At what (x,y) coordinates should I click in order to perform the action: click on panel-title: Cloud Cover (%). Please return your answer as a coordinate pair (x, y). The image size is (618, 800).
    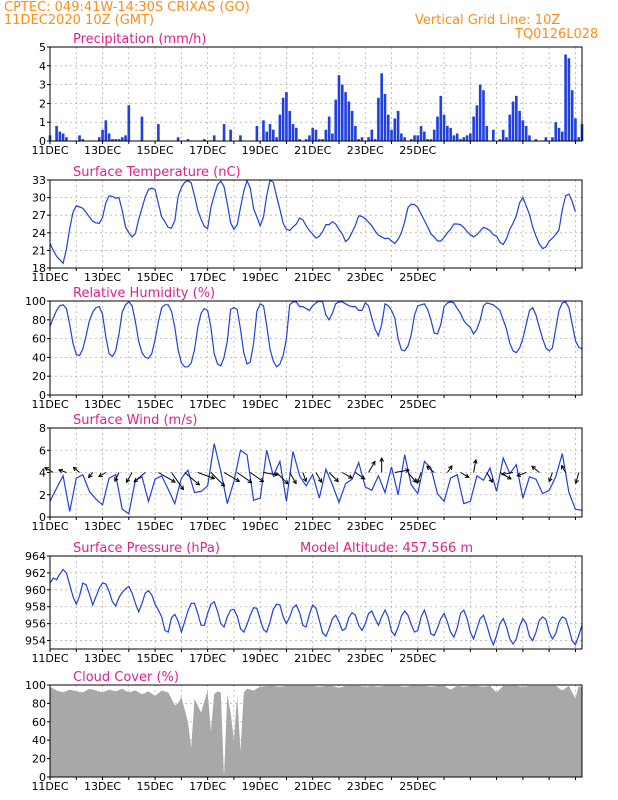
    Looking at the image, I should click on (126, 677).